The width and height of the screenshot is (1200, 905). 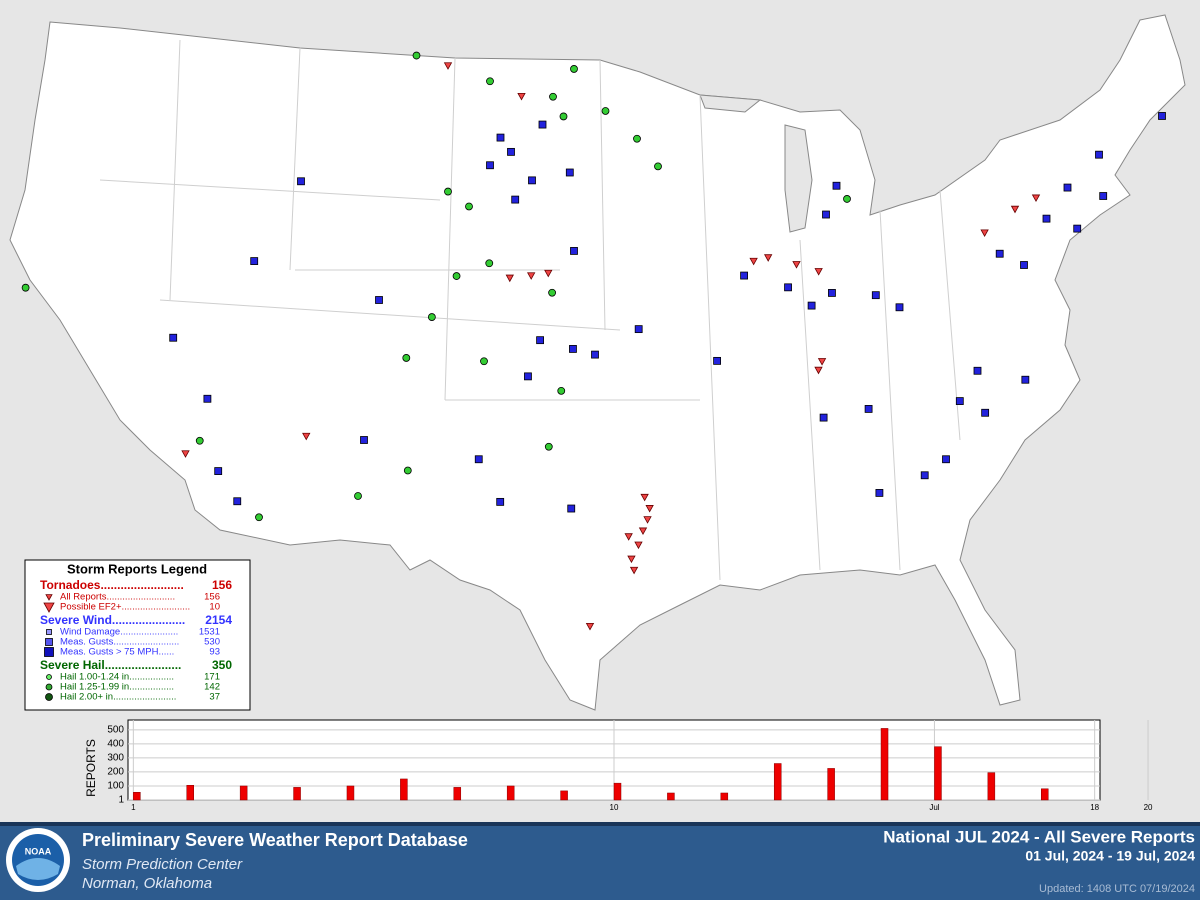 What do you see at coordinates (209, 632) in the screenshot?
I see `legend-item-count: 1531` at bounding box center [209, 632].